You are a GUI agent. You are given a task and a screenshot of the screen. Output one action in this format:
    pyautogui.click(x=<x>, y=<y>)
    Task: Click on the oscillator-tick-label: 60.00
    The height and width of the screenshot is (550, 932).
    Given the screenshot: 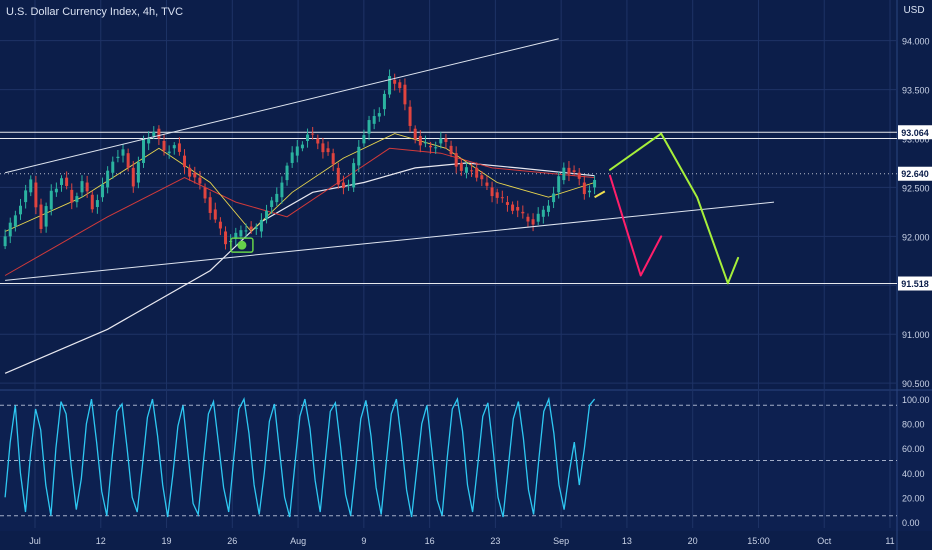 What is the action you would take?
    pyautogui.click(x=913, y=449)
    